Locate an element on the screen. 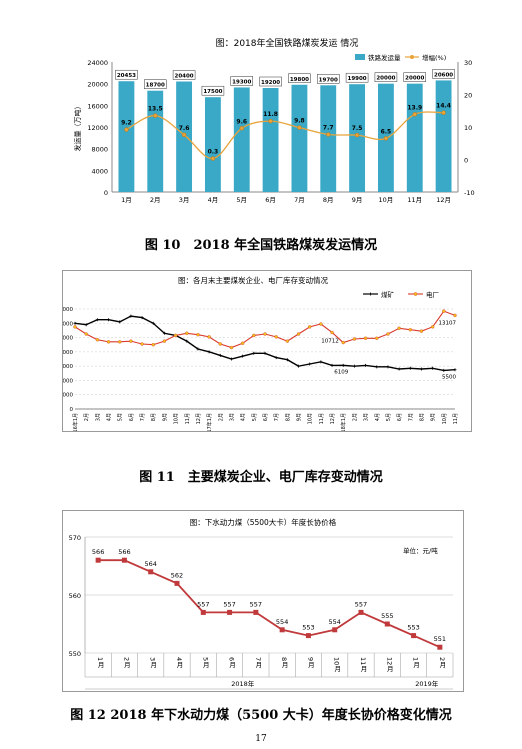 The width and height of the screenshot is (522, 749). growth-label: 9.6 is located at coordinates (241, 121).